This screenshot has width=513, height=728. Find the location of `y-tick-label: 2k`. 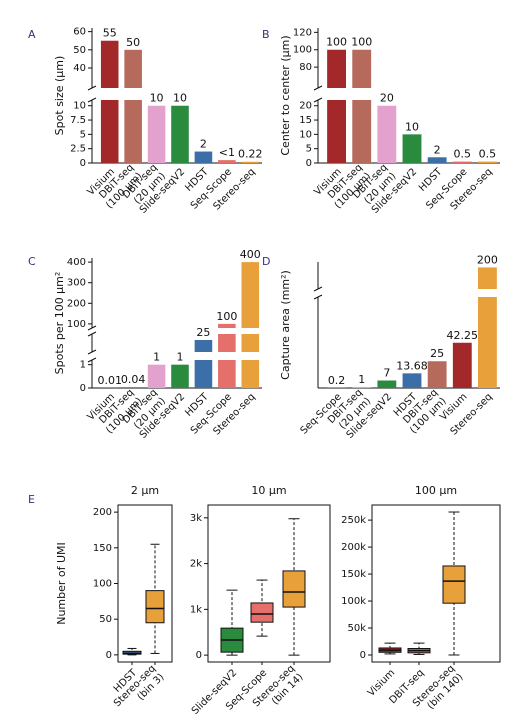

y-tick-label: 2k is located at coordinates (196, 564).